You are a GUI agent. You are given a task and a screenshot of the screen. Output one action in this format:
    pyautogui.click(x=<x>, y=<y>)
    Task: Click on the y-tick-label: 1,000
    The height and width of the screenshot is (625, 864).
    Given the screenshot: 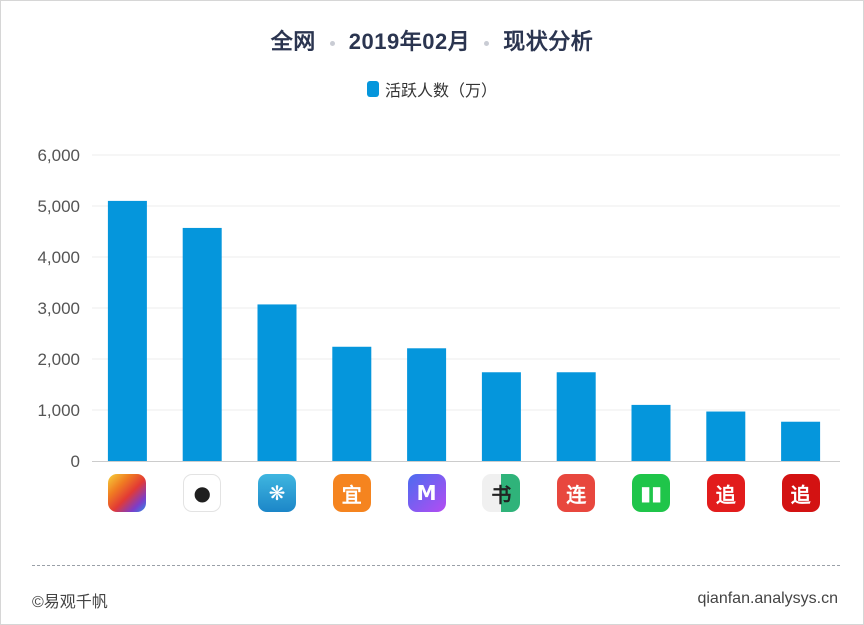 What is the action you would take?
    pyautogui.click(x=58, y=410)
    